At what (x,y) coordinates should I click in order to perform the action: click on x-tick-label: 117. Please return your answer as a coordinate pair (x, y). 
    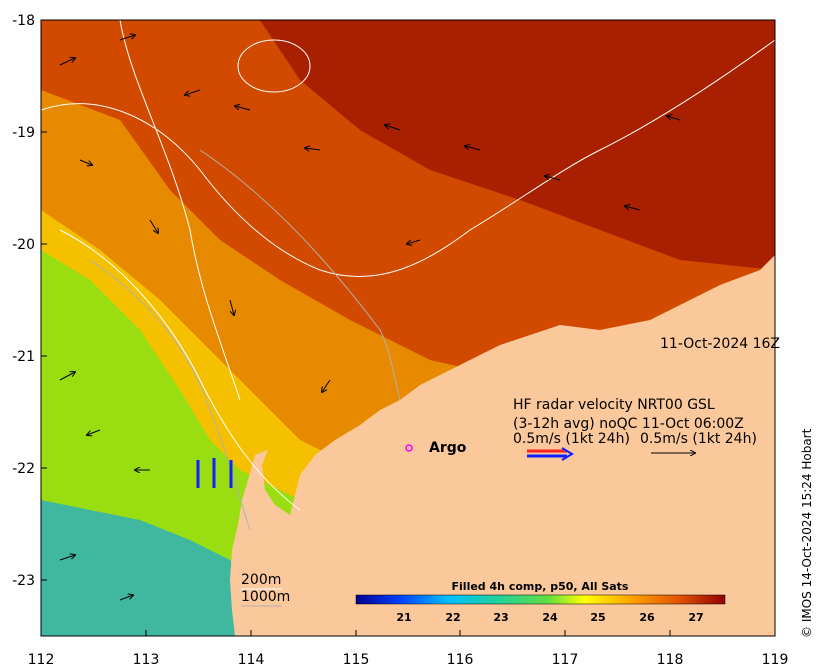
    Looking at the image, I should click on (565, 660).